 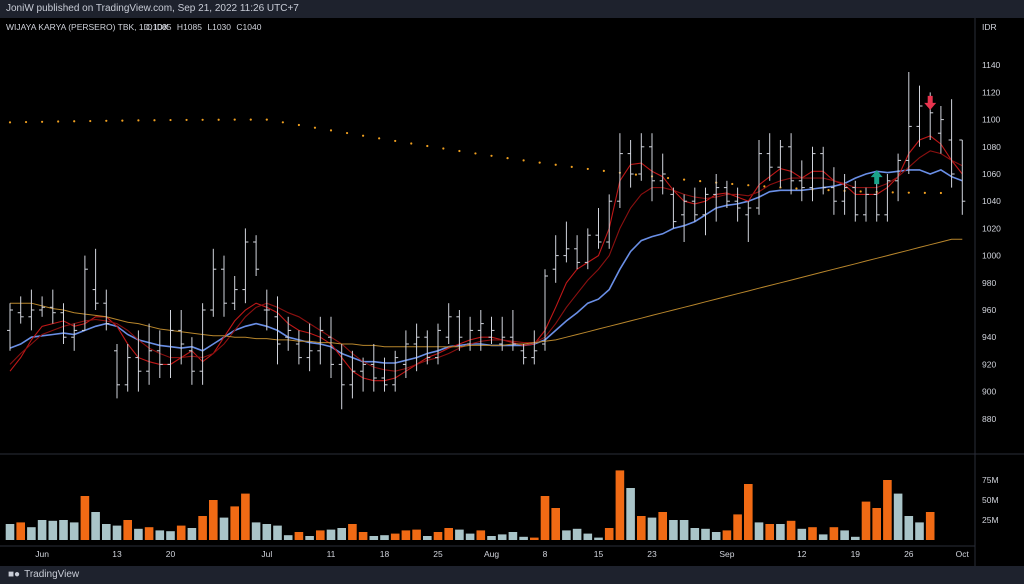 What do you see at coordinates (239, 27) in the screenshot?
I see `close-label: C` at bounding box center [239, 27].